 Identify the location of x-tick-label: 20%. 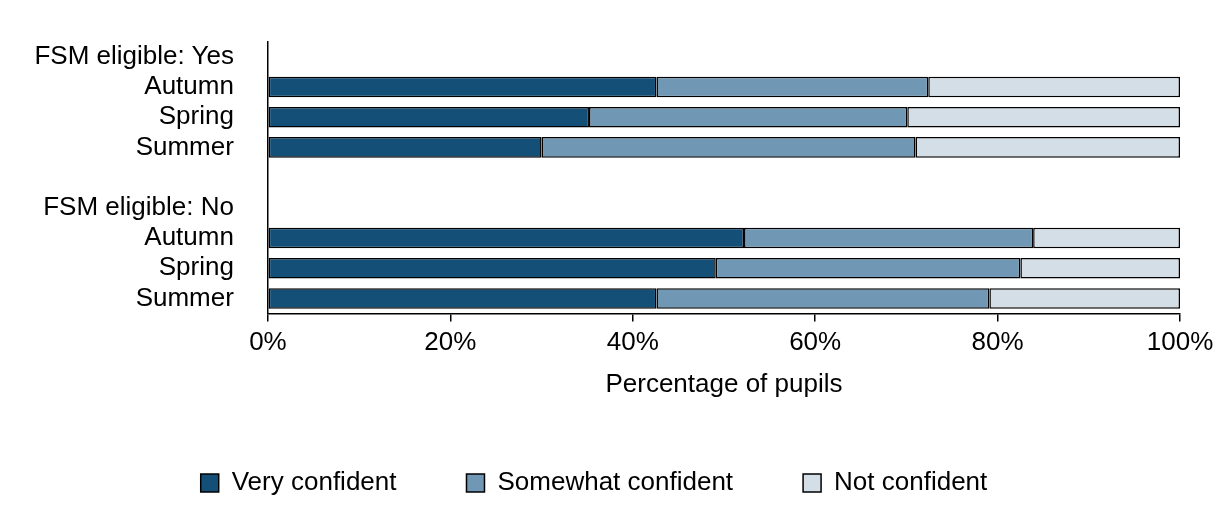
(450, 341).